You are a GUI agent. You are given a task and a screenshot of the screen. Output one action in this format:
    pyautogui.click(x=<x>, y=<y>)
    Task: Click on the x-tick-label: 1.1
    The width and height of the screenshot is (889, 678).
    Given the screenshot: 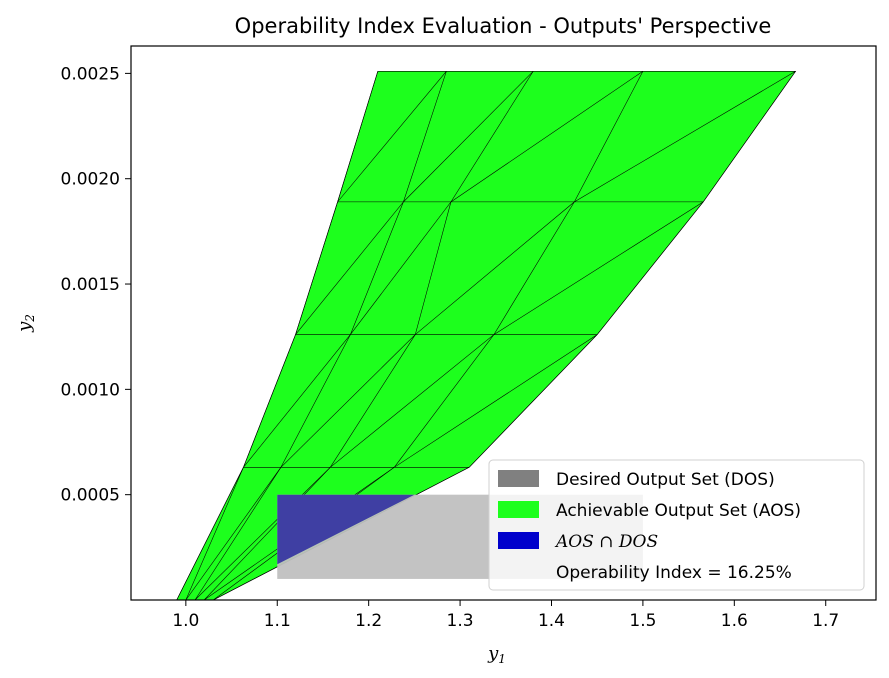 What is the action you would take?
    pyautogui.click(x=277, y=621)
    